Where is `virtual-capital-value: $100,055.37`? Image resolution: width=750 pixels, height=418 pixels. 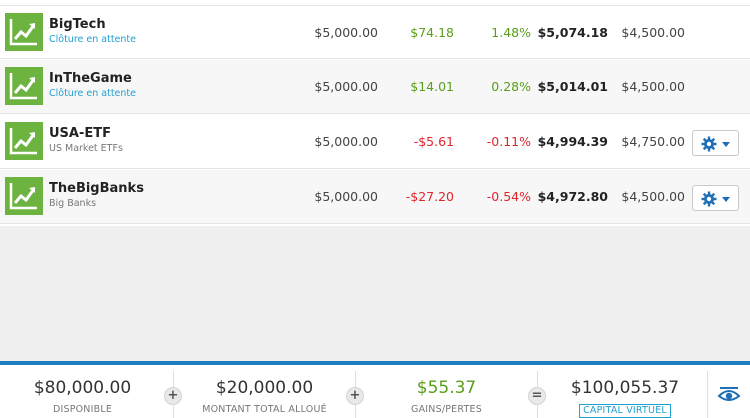 virtual-capital-value: $100,055.37 is located at coordinates (625, 388).